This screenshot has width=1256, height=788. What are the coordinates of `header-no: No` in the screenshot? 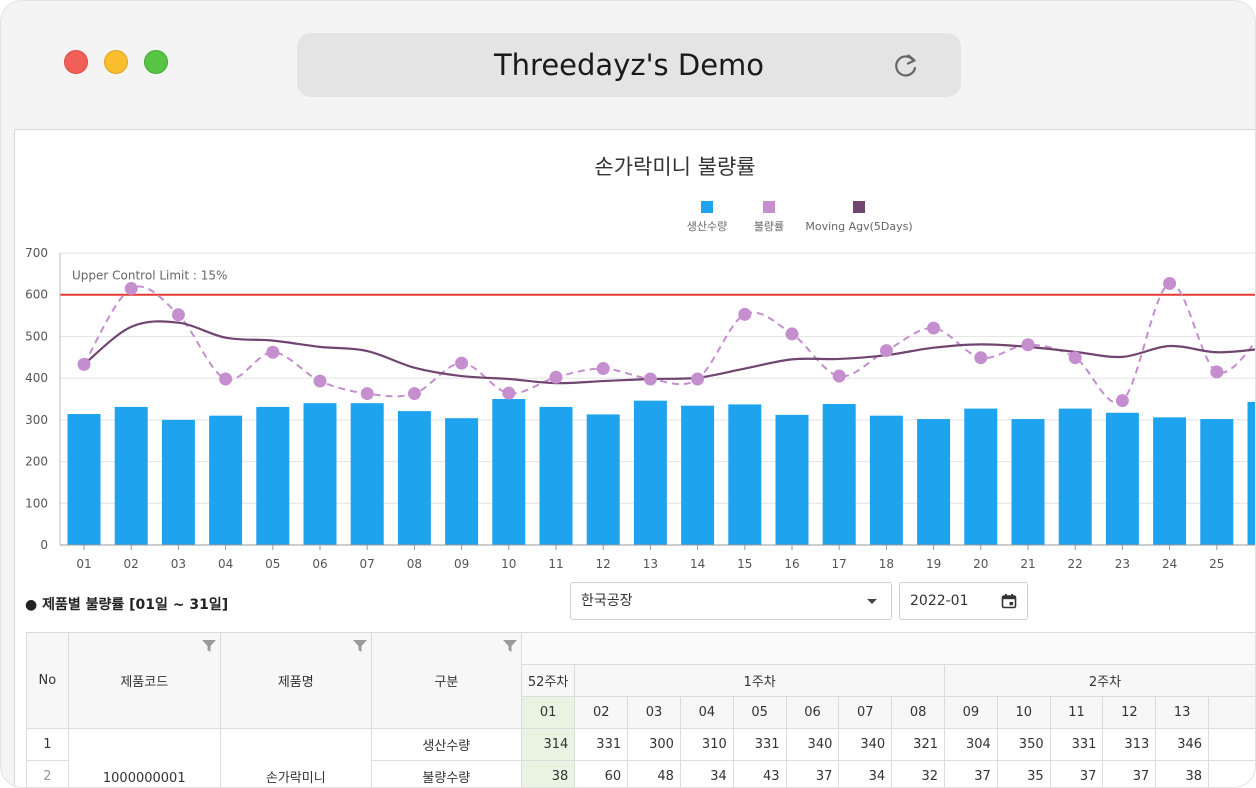 It's located at (47, 680).